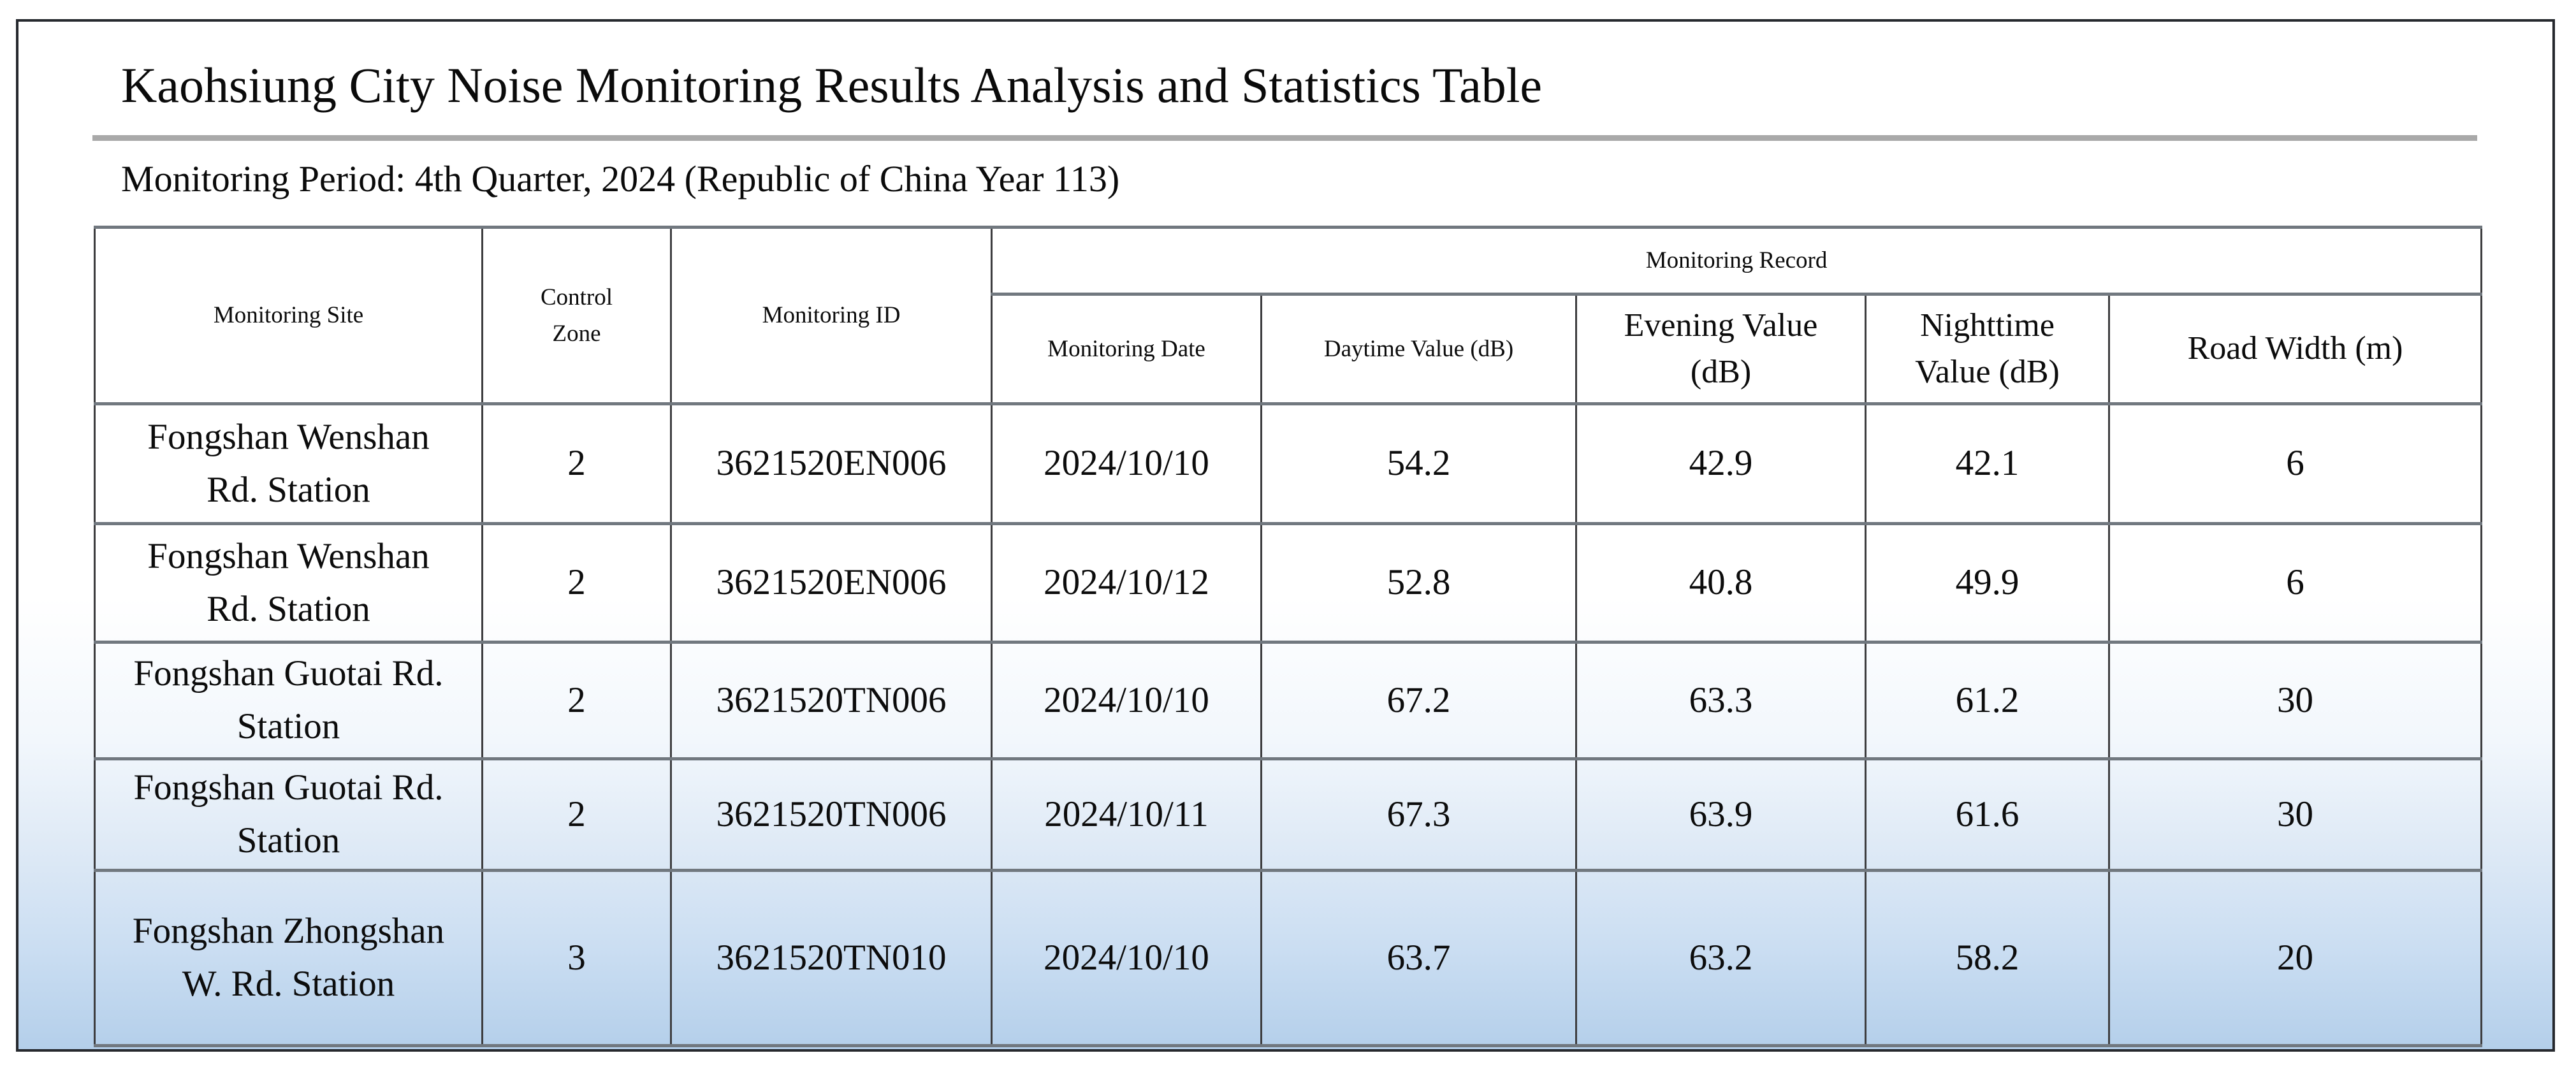  I want to click on header-line: Control, so click(576, 297).